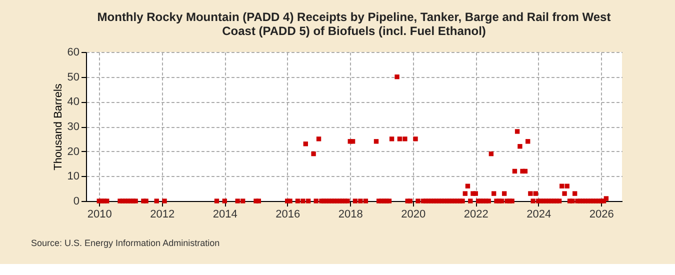 The height and width of the screenshot is (275, 675). Describe the element at coordinates (413, 214) in the screenshot. I see `x-tick-label: 2020` at that location.